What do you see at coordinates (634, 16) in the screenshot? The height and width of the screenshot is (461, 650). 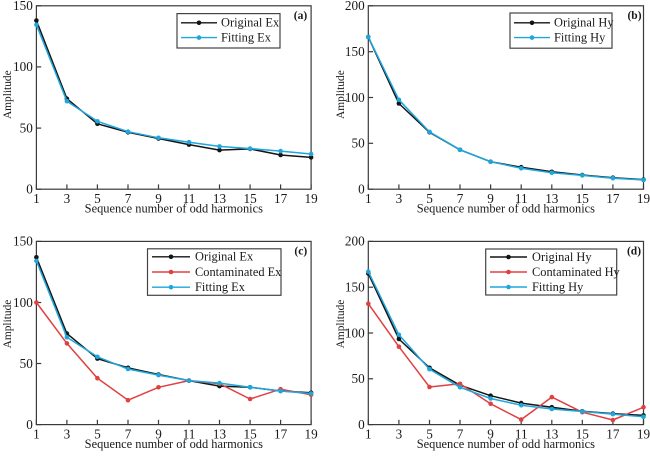 I see `svg-text: (b)` at bounding box center [634, 16].